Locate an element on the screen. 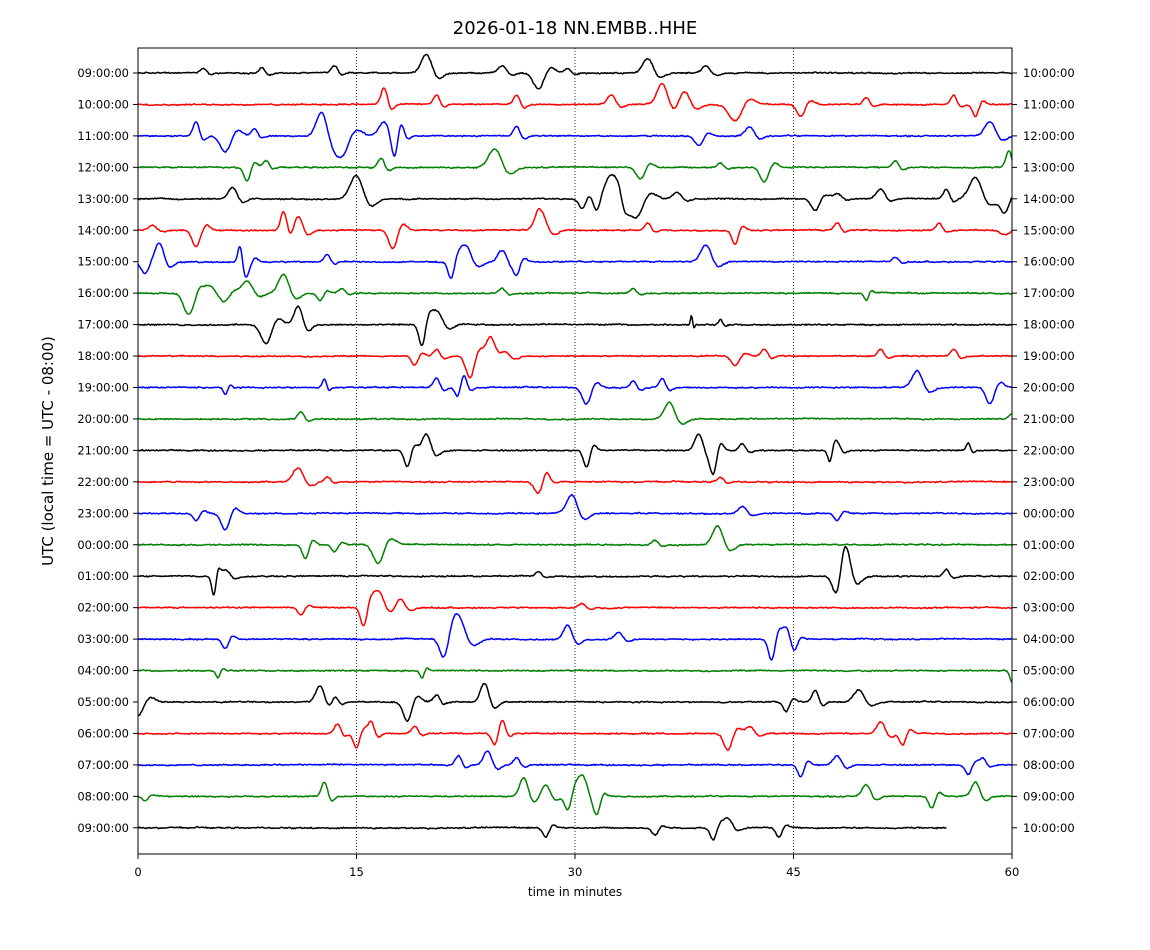  left-time-label: 16:00:00 is located at coordinates (103, 293).